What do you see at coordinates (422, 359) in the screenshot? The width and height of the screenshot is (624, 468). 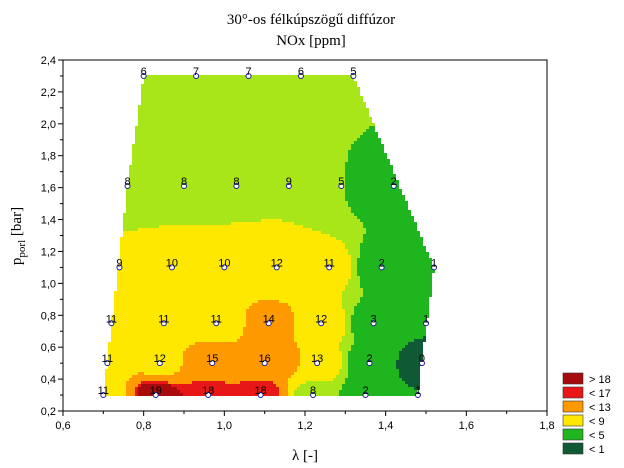 I see `data-point-label: 0` at bounding box center [422, 359].